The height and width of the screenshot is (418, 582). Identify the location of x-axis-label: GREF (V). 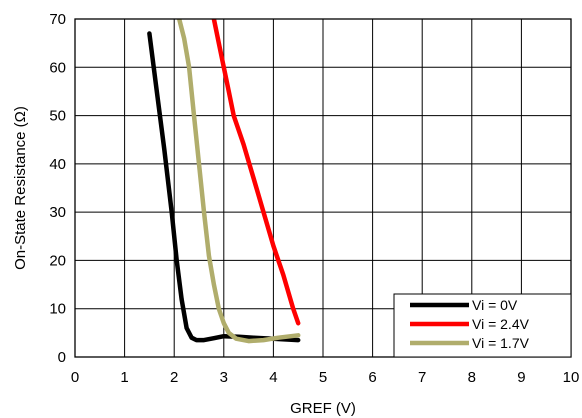
(323, 408).